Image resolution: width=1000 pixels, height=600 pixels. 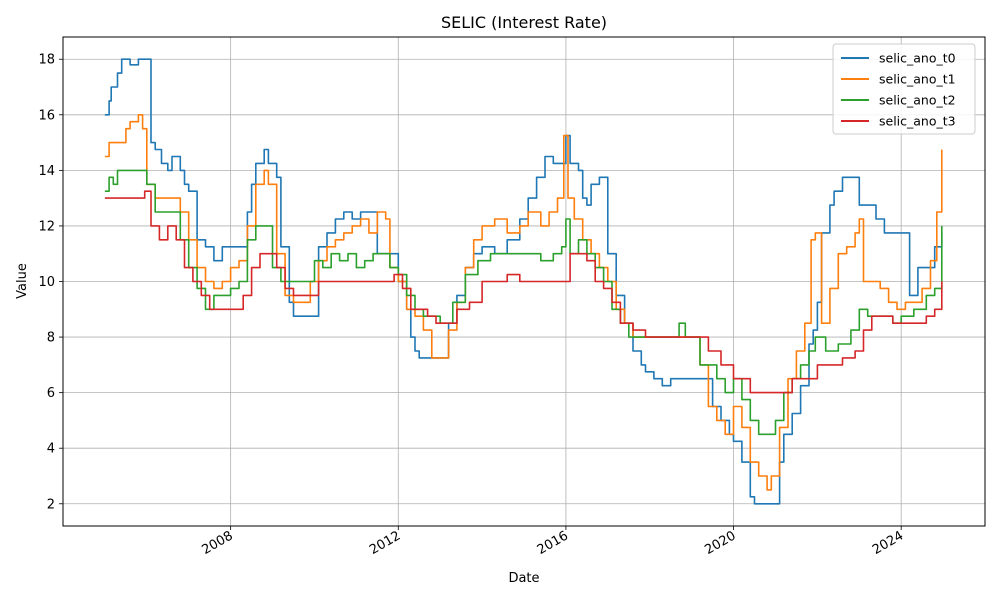 I want to click on chart-title: SELIC (Interest Rate), so click(x=524, y=22).